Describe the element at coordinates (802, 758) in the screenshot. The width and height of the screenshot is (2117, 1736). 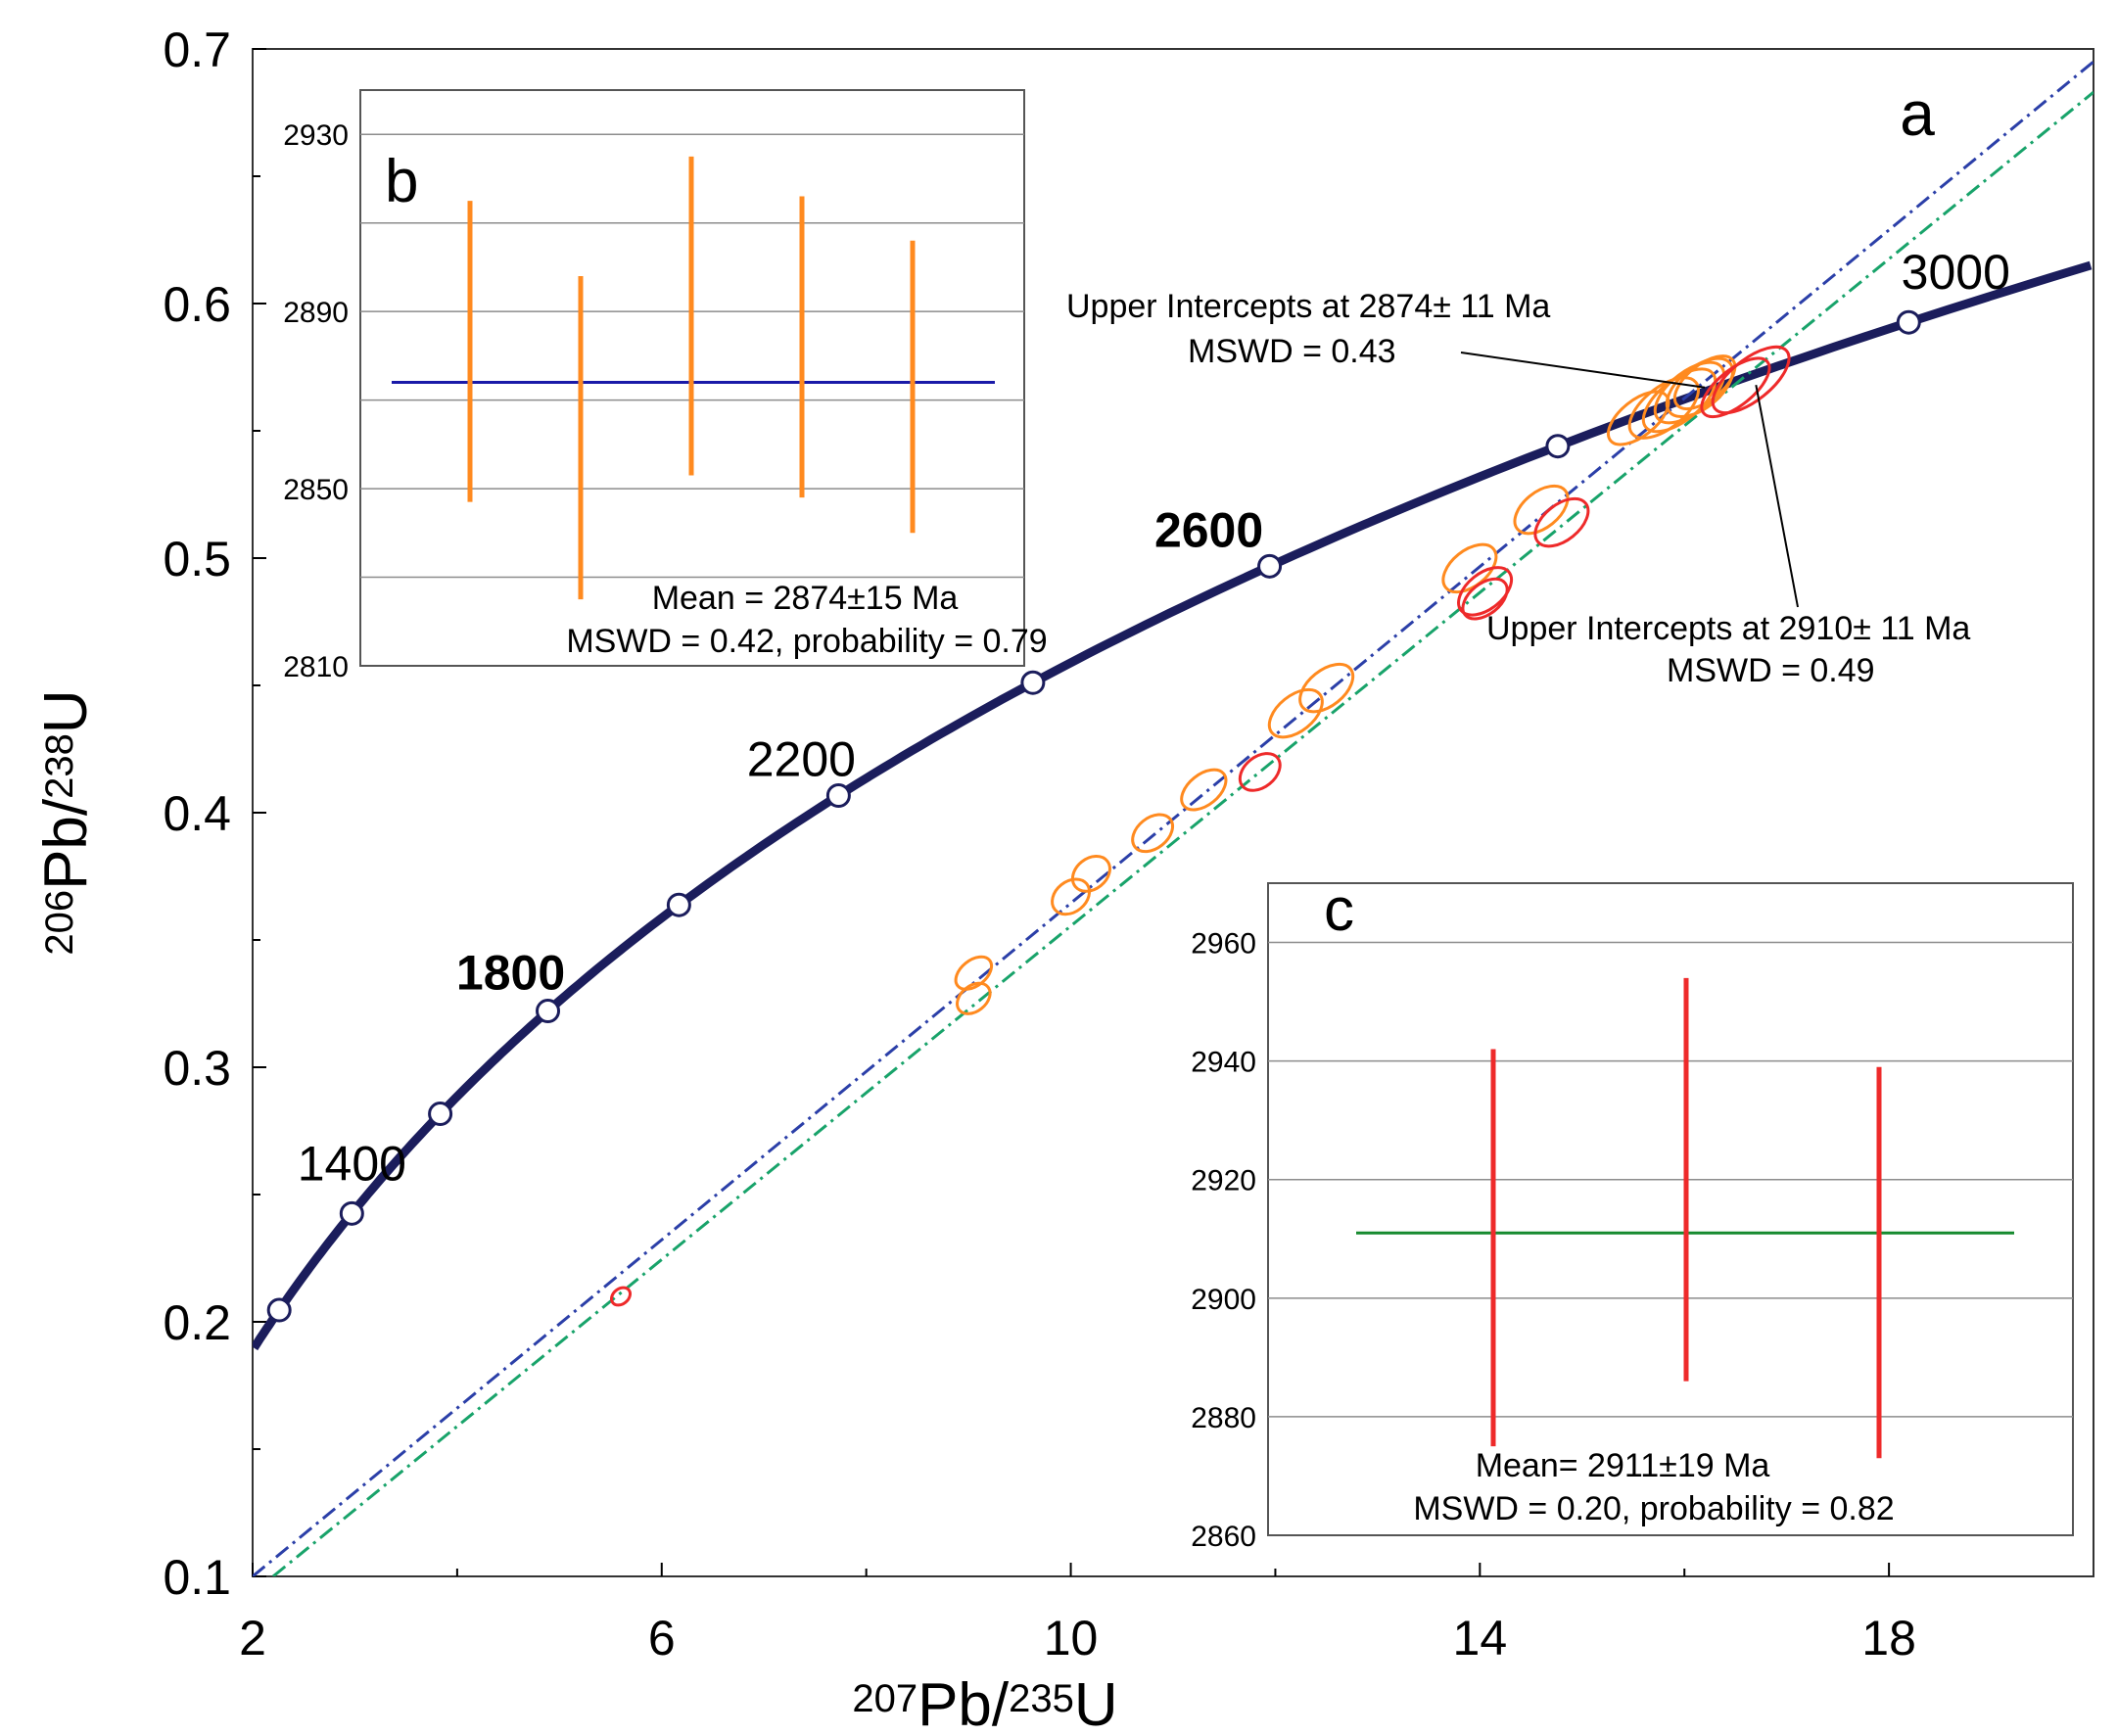
I see `concordia-age-label: 2200` at that location.